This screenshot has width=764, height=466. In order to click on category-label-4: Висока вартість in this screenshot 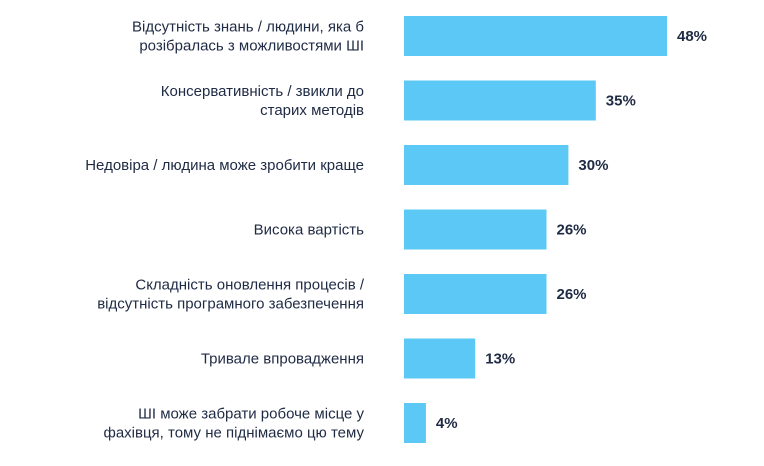, I will do `click(309, 230)`.